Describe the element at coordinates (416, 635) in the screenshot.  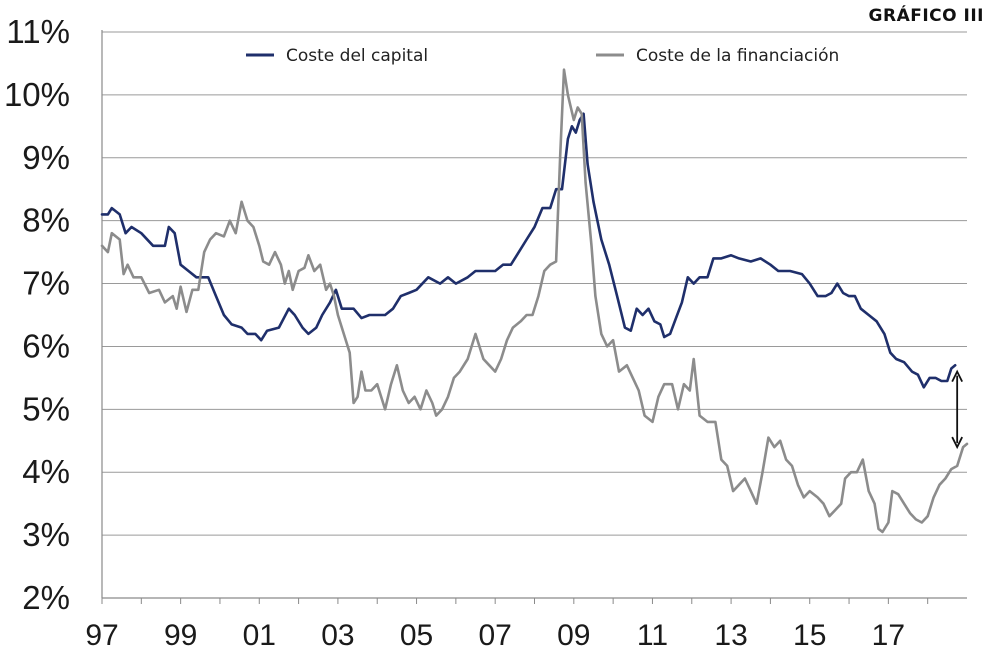
I see `x-tick-label: 05` at that location.